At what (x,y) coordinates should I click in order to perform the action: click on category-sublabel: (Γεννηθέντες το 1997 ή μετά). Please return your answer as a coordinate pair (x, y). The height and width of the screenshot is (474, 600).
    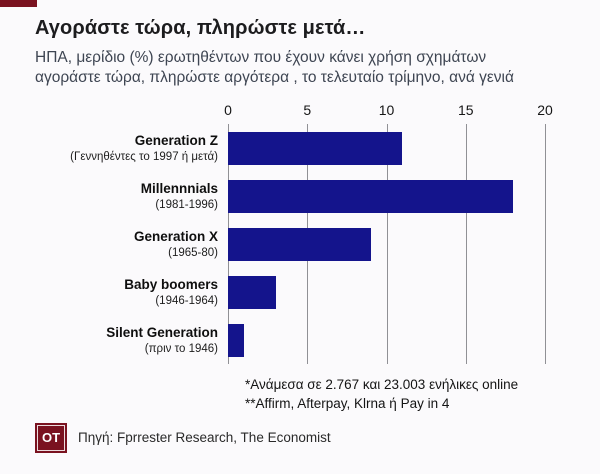
    Looking at the image, I should click on (144, 156).